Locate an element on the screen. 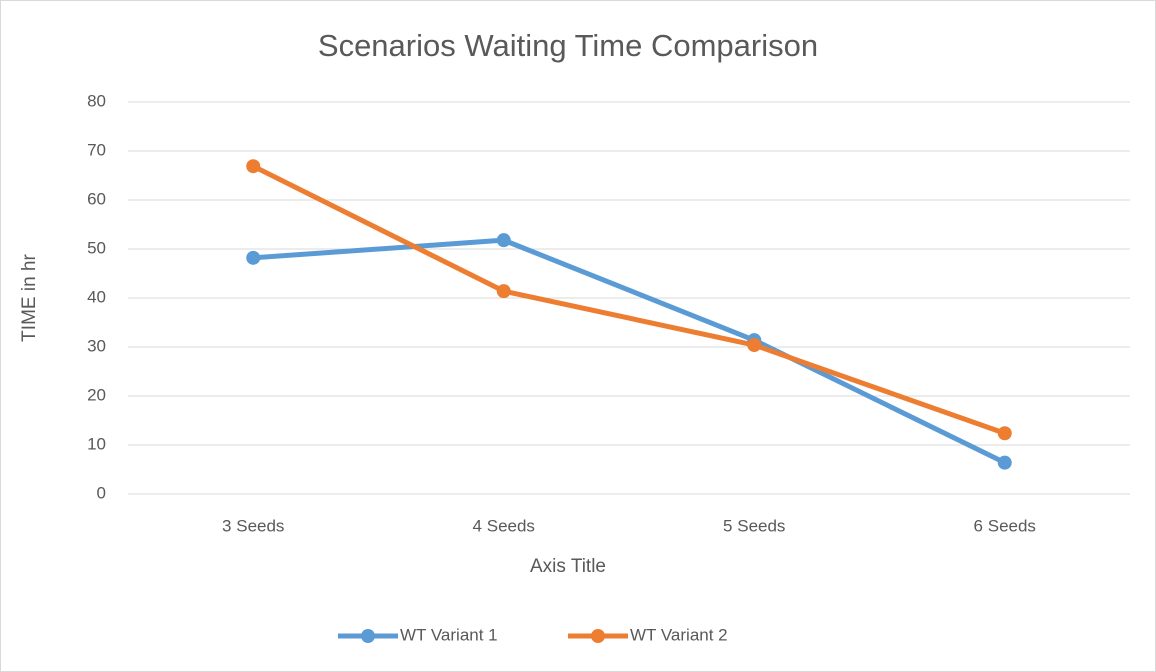 This screenshot has width=1156, height=672. y-tick-label: 10 is located at coordinates (96, 443).